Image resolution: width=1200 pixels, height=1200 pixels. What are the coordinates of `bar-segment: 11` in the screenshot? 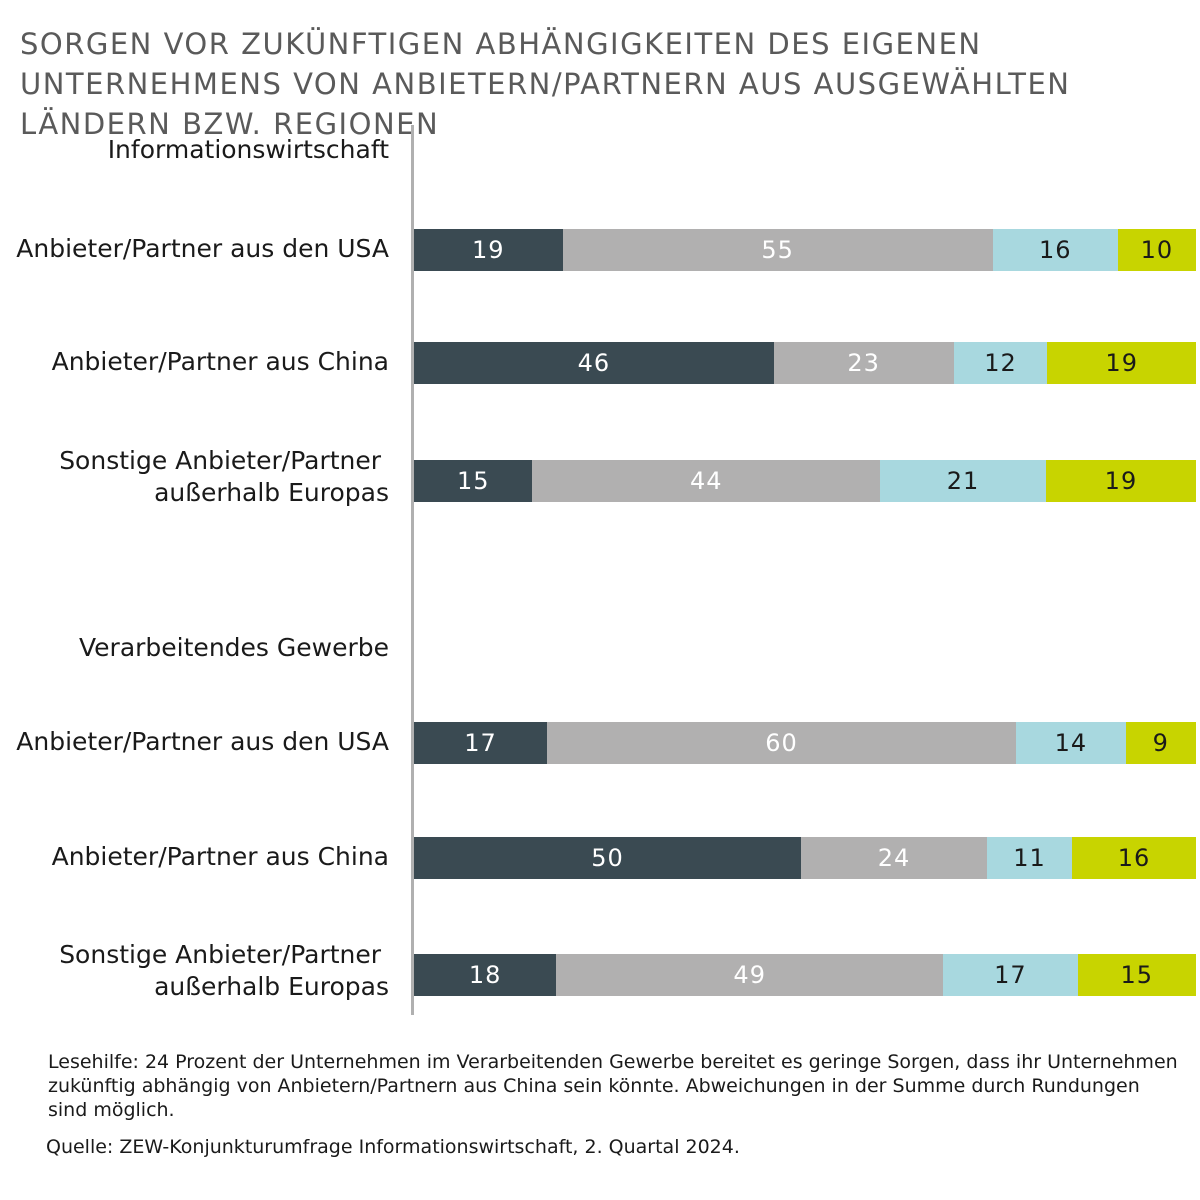 It's located at (1029, 858).